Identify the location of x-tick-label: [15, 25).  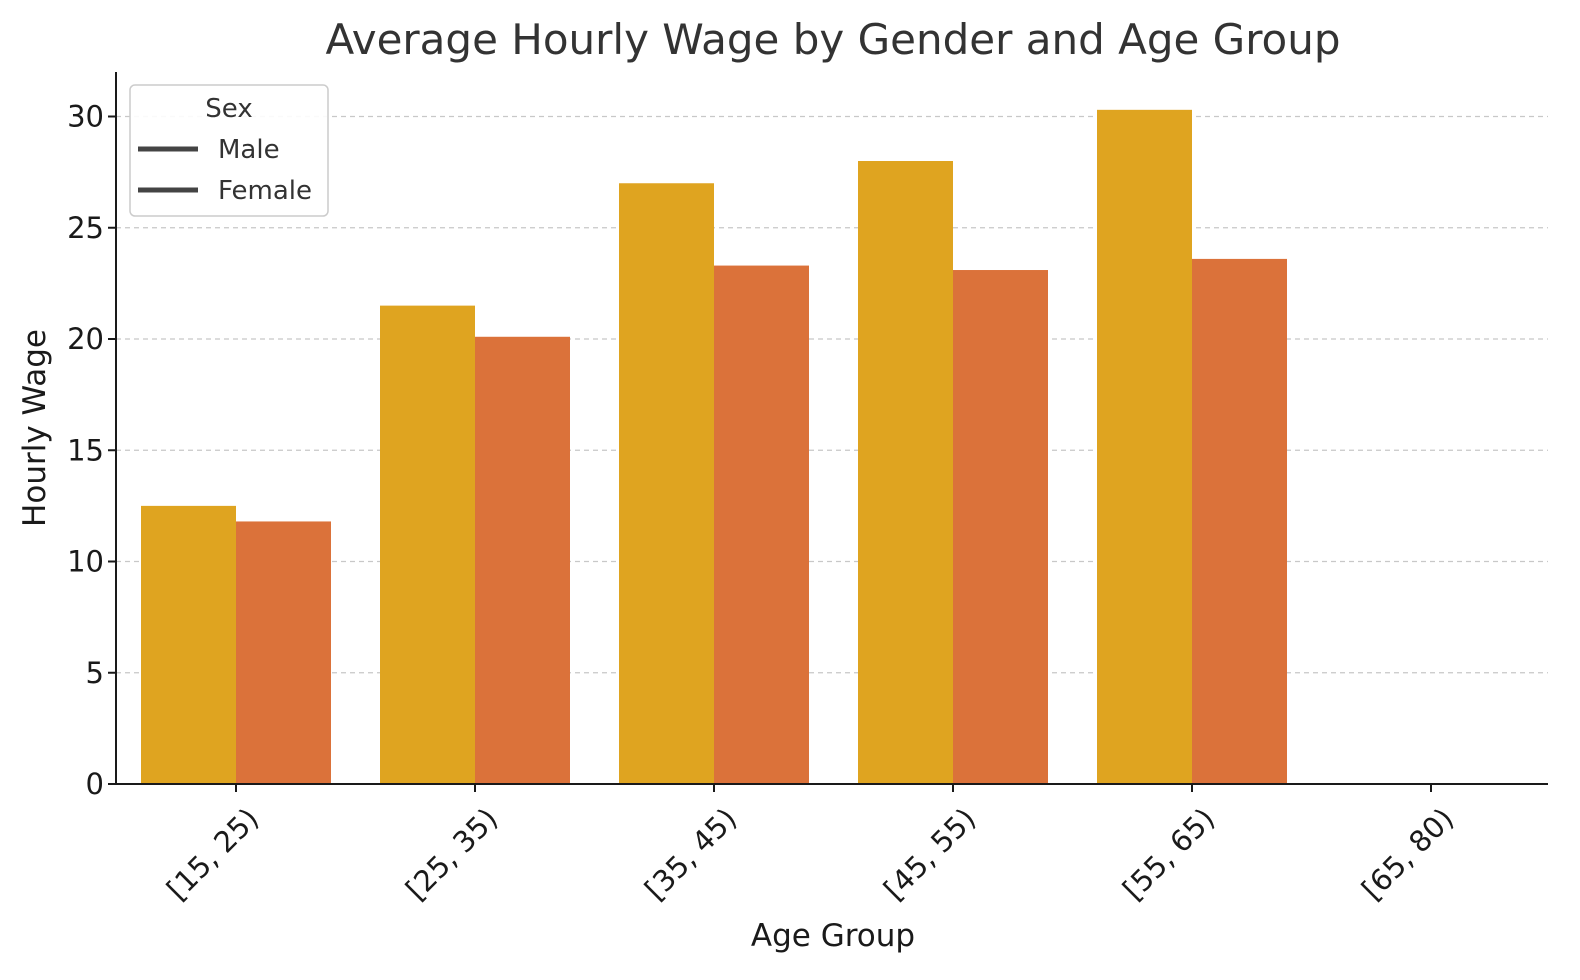
(212, 853).